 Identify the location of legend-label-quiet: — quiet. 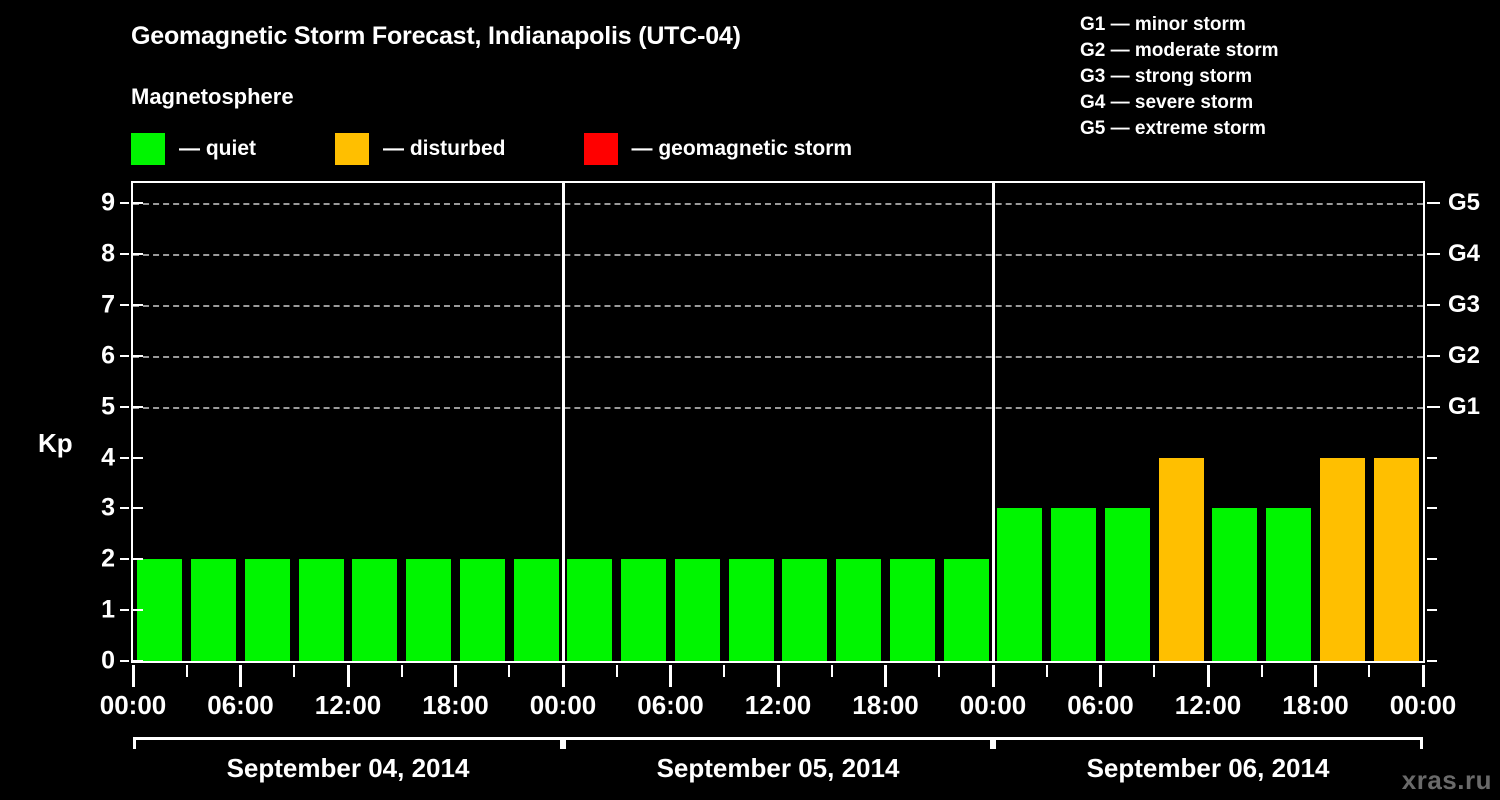
(217, 148).